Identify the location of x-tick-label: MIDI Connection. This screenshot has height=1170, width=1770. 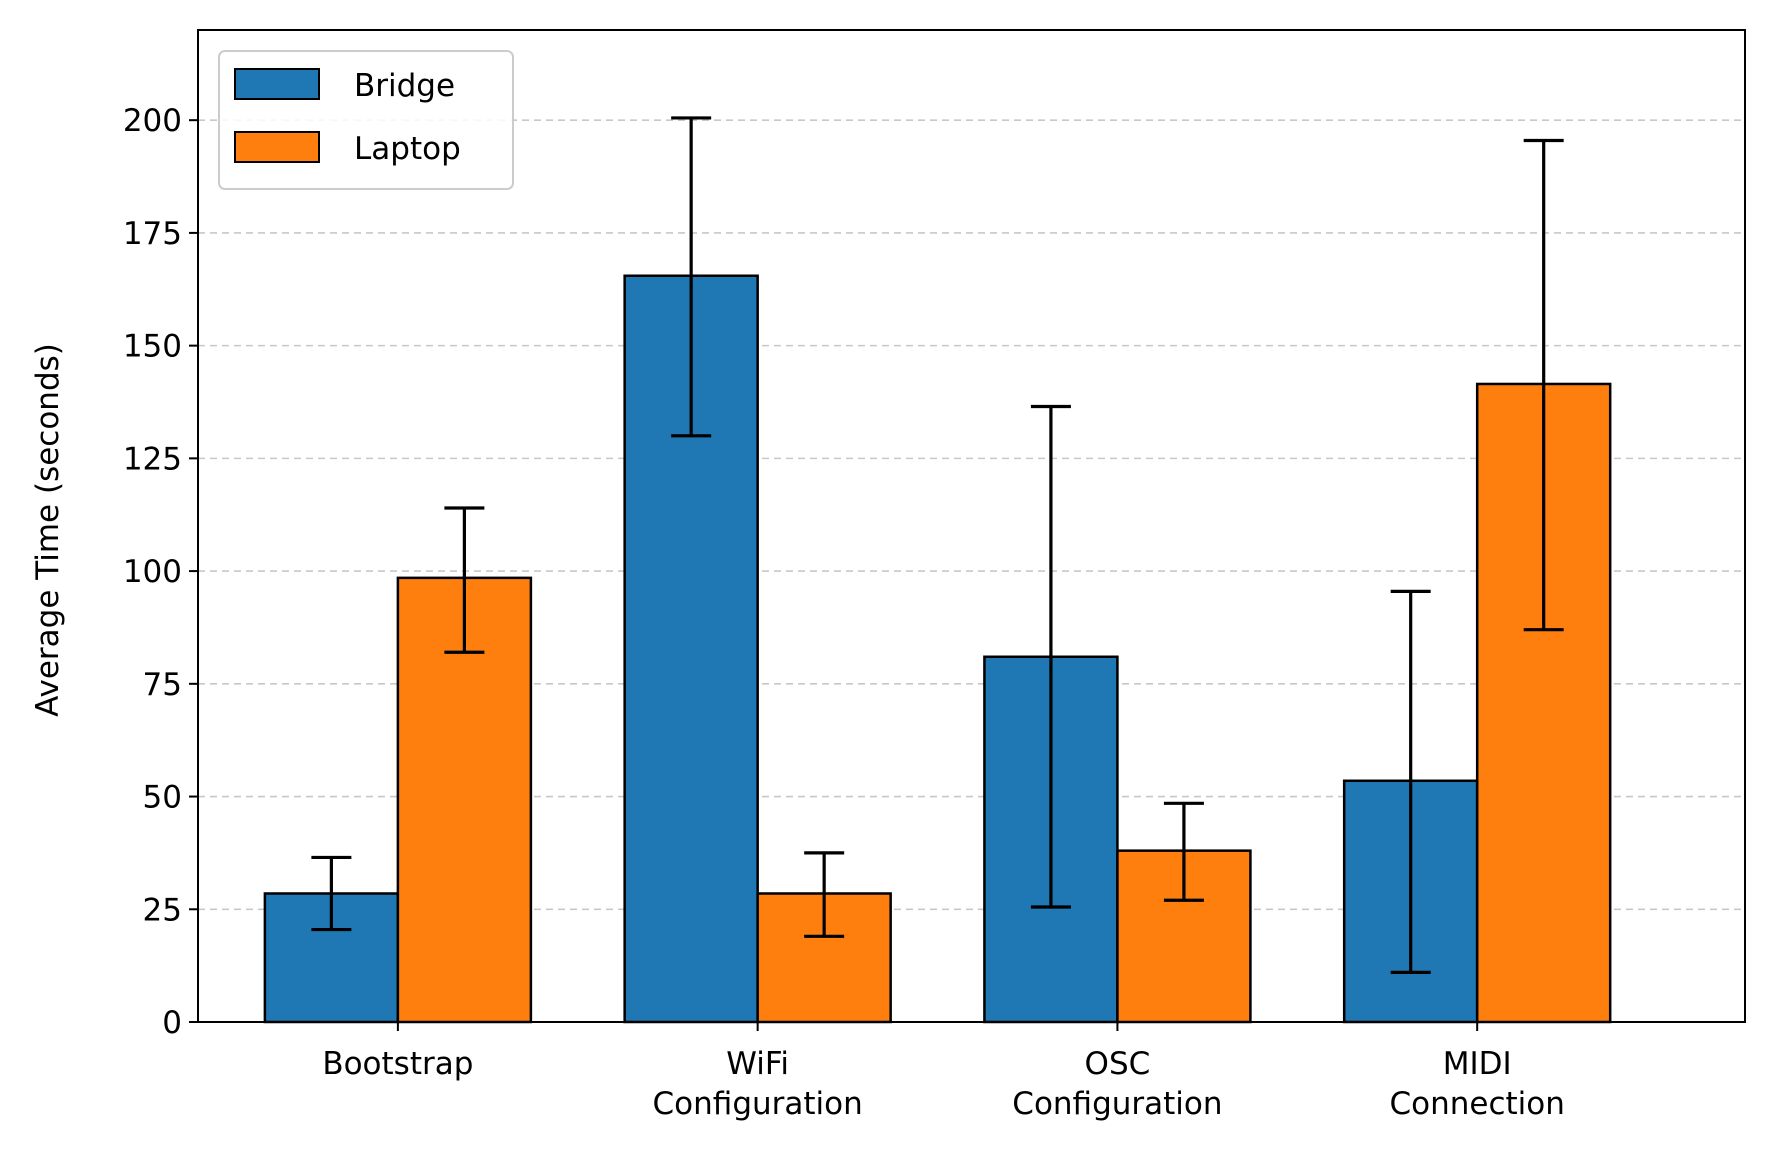
(1476, 1084).